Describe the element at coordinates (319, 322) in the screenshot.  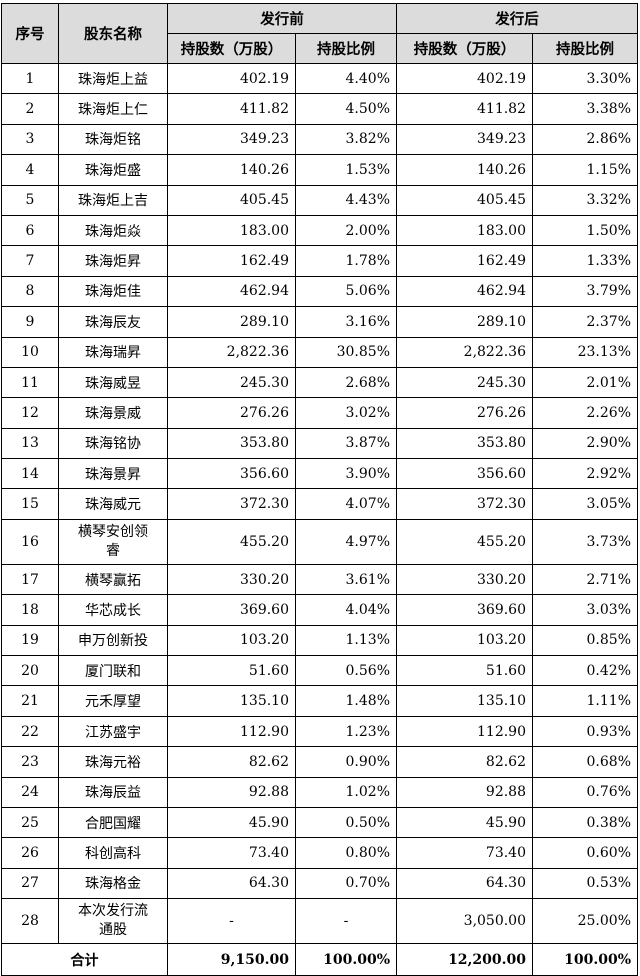
I see `table-row: 9 珠海辰友 289.10 3.16% 289.10 2.37%` at that location.